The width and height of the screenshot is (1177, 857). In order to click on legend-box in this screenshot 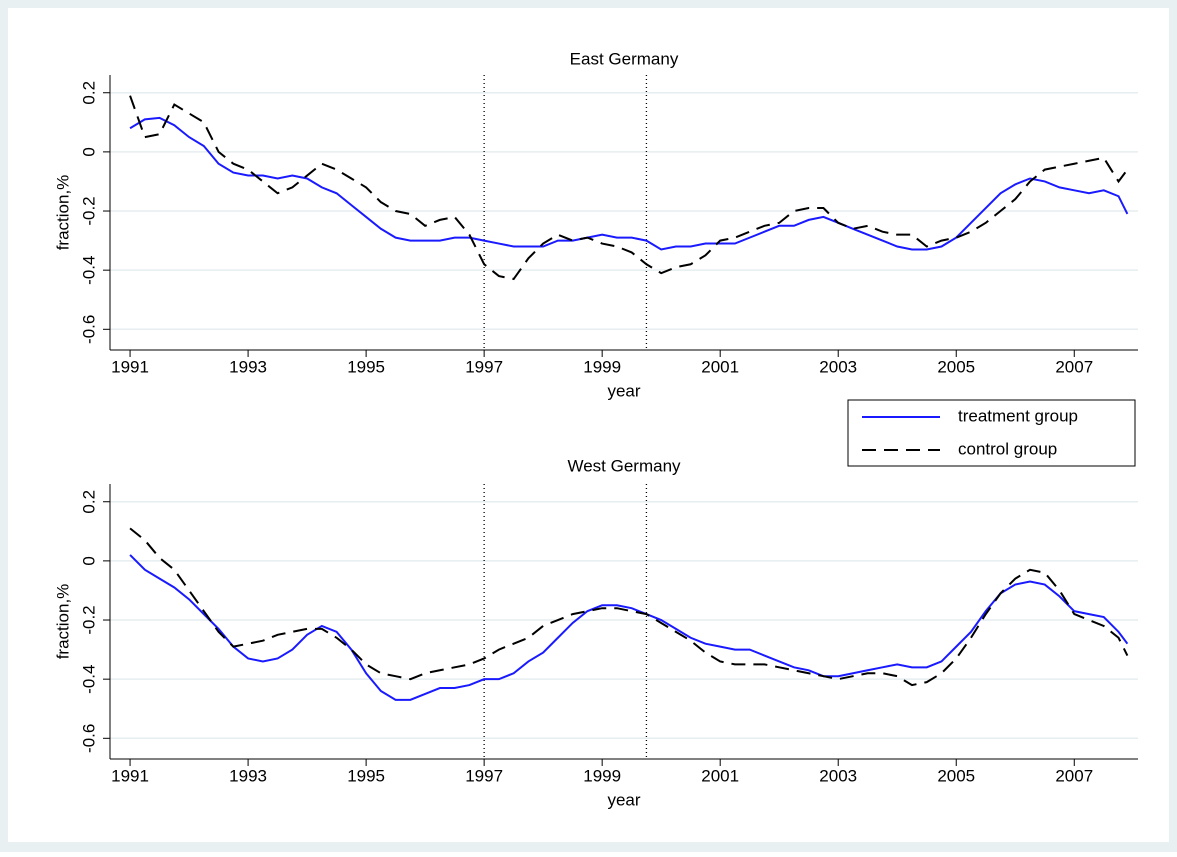, I will do `click(991, 433)`.